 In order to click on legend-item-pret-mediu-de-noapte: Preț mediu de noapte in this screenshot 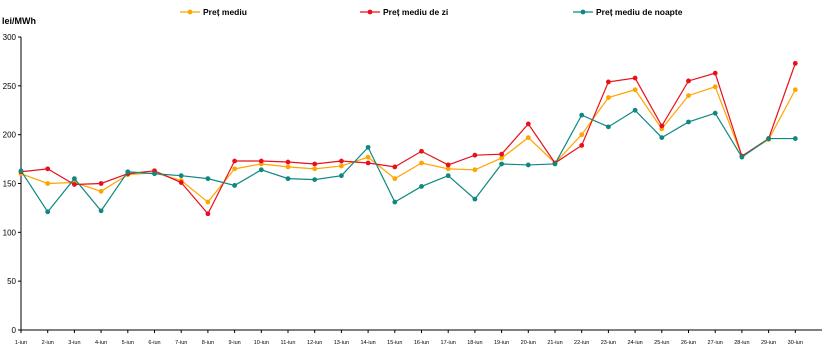, I will do `click(628, 12)`.